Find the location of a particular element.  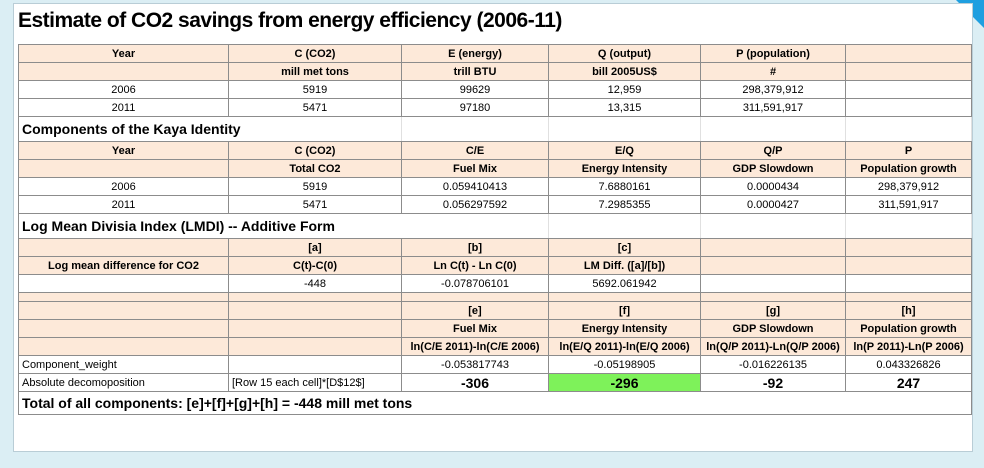

table-cell: 99629 is located at coordinates (475, 89).